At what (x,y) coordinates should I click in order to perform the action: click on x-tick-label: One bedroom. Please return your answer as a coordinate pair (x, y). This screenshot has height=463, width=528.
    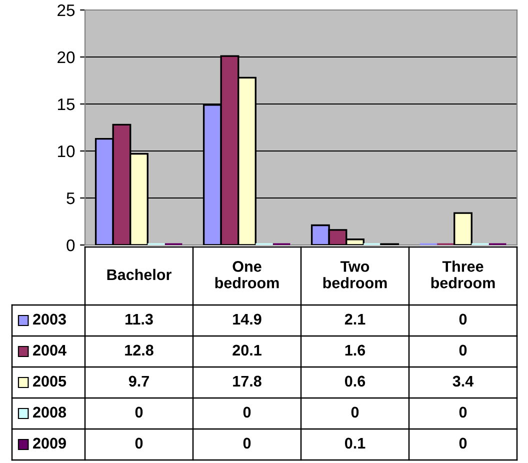
    Looking at the image, I should click on (247, 274).